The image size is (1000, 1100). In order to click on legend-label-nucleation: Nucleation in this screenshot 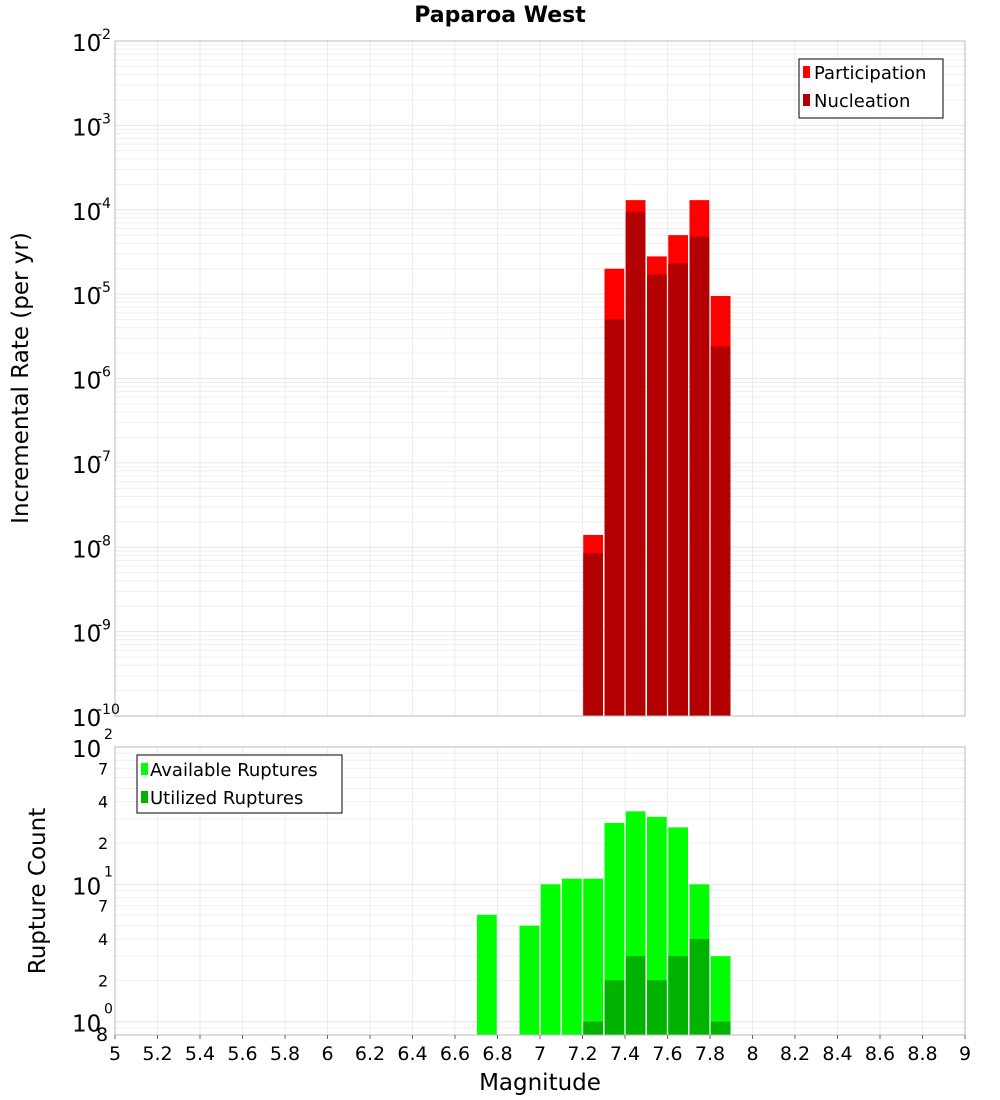, I will do `click(862, 101)`.